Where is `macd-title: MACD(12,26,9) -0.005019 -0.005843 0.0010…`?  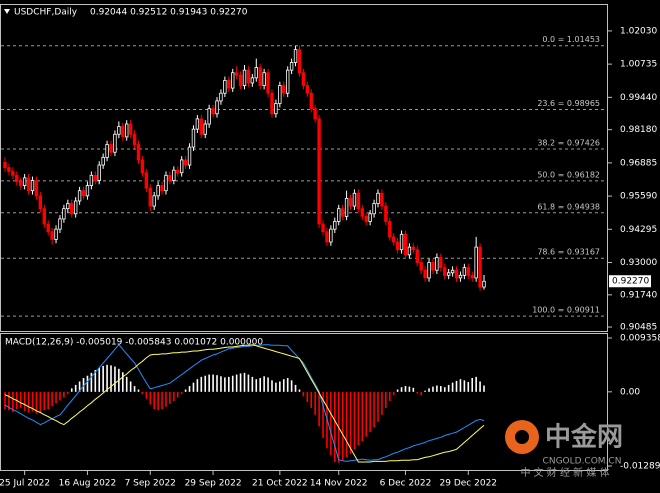 macd-title: MACD(12,26,9) -0.005019 -0.005843 0.0010… is located at coordinates (134, 343).